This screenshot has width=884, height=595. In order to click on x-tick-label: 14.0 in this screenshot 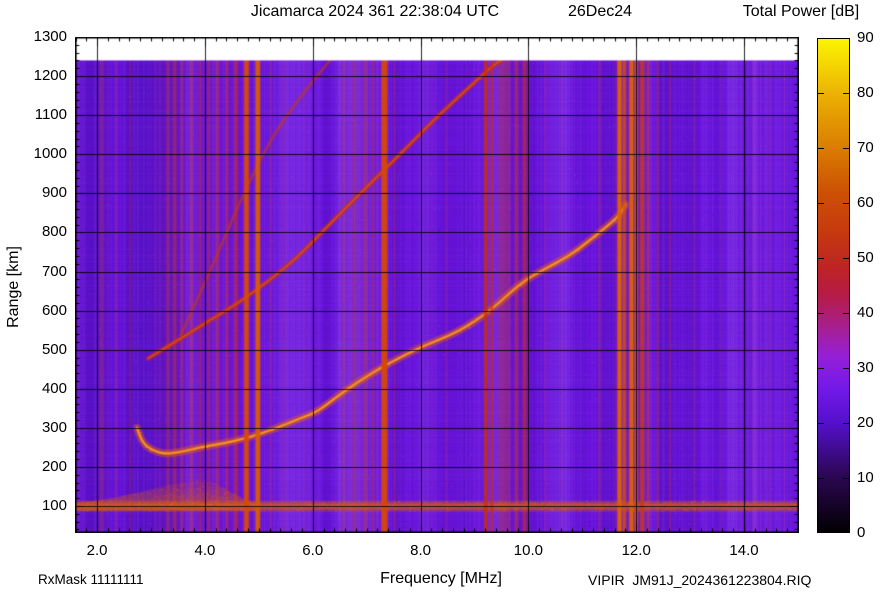, I will do `click(744, 550)`.